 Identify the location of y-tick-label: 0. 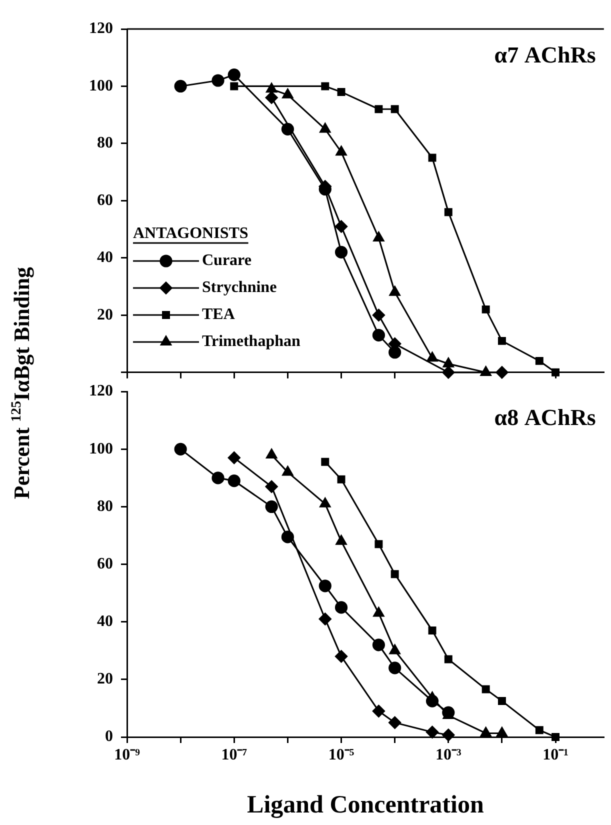
(109, 737).